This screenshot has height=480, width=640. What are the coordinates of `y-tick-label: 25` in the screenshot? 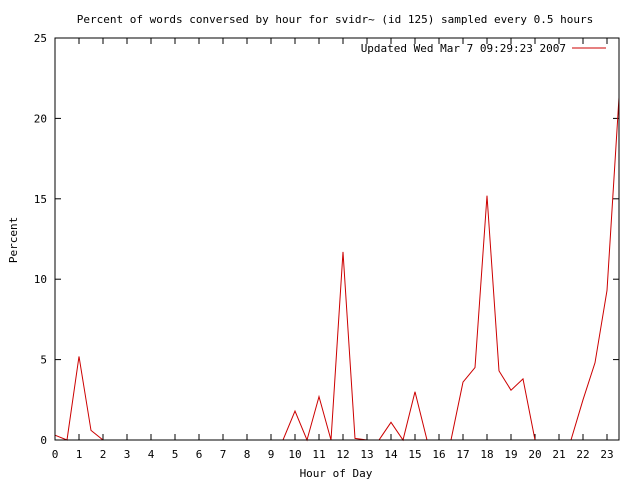 It's located at (40, 38).